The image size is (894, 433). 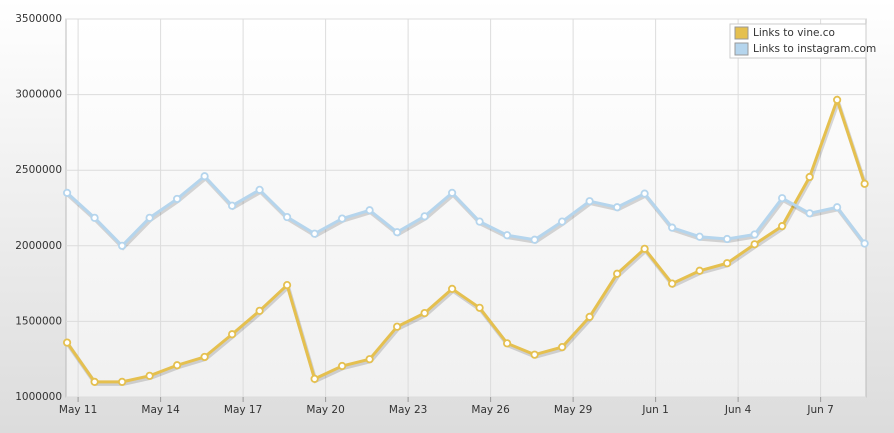 I want to click on x-tick-label: Jun 1, so click(x=654, y=410).